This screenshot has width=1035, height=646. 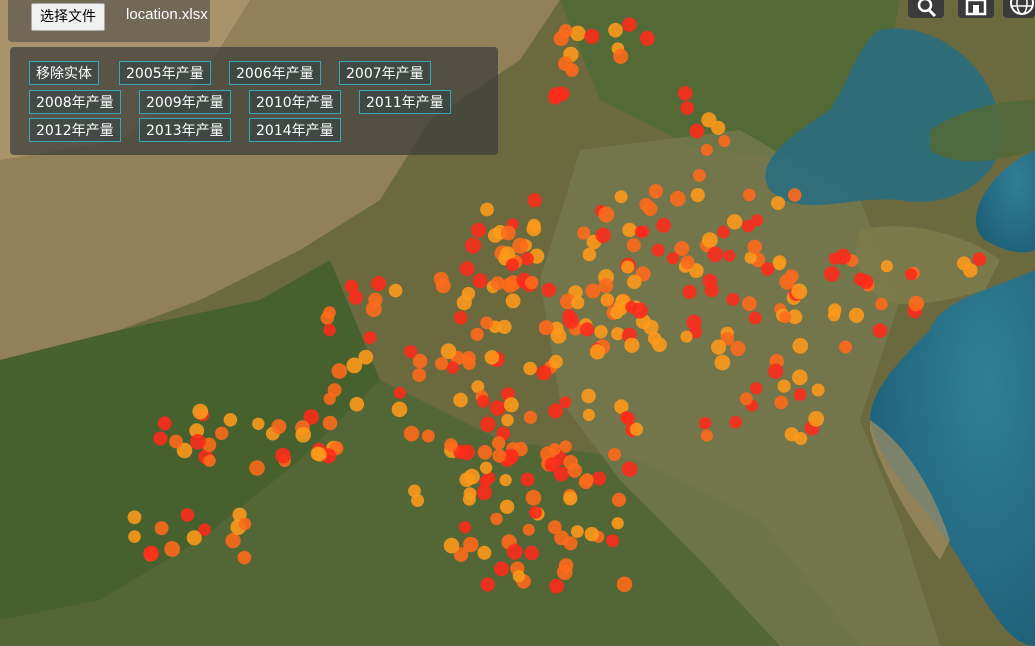 What do you see at coordinates (275, 73) in the screenshot?
I see `year-2006-button: 2006年产量` at bounding box center [275, 73].